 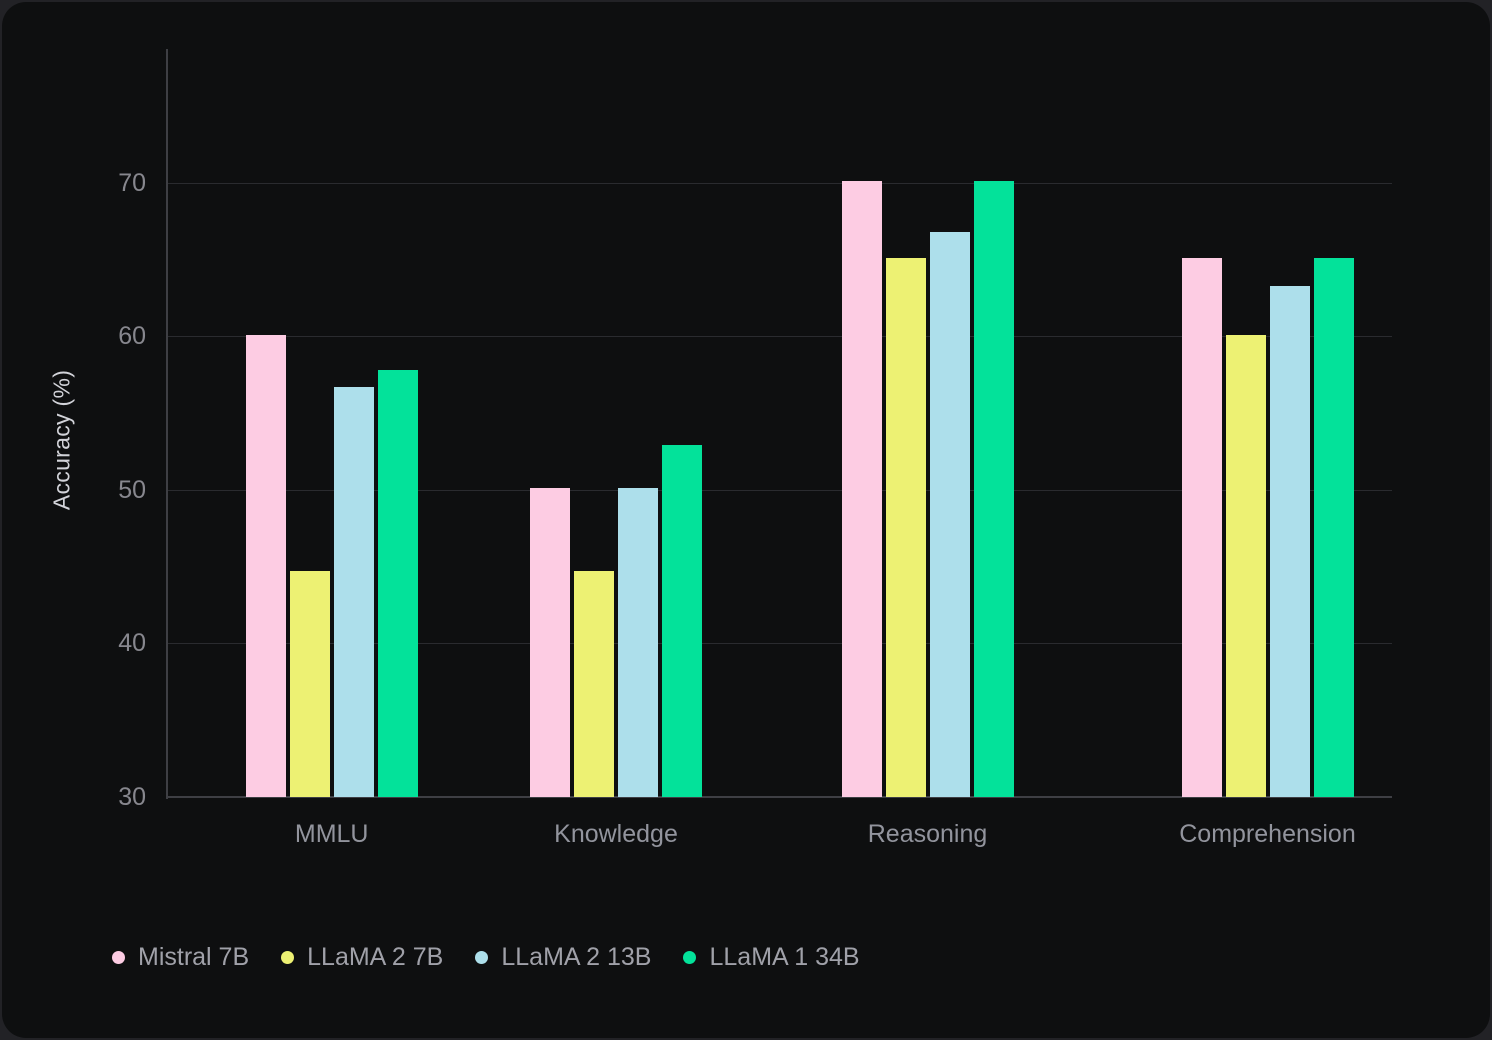 I want to click on bar-llama-2-13b-comprehension, so click(x=1289, y=541).